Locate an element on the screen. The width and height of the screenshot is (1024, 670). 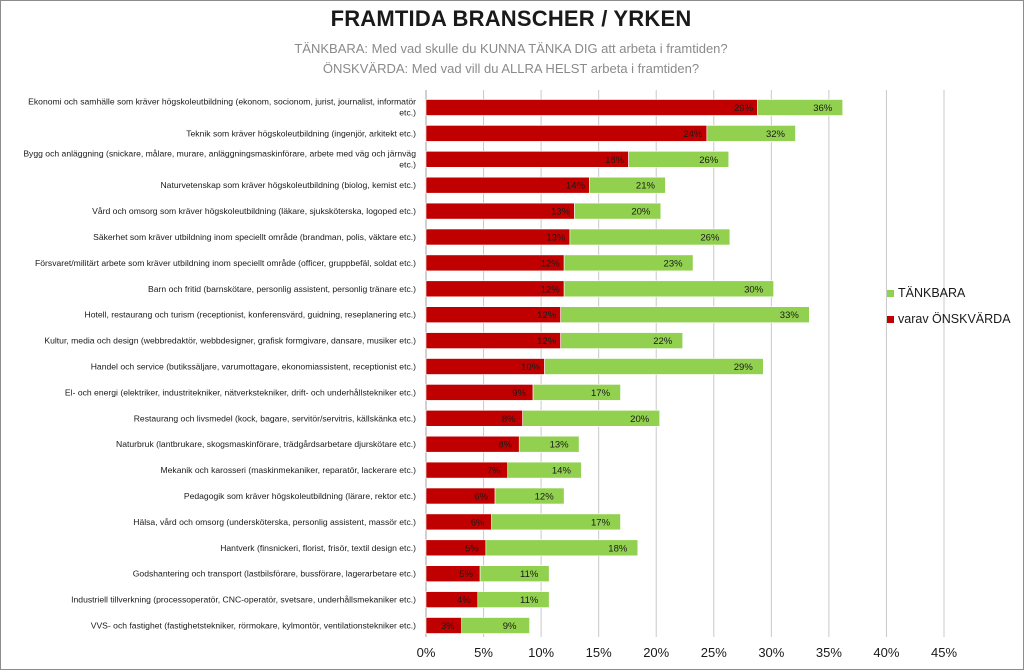
data-label-onskvarda: 10% is located at coordinates (531, 367).